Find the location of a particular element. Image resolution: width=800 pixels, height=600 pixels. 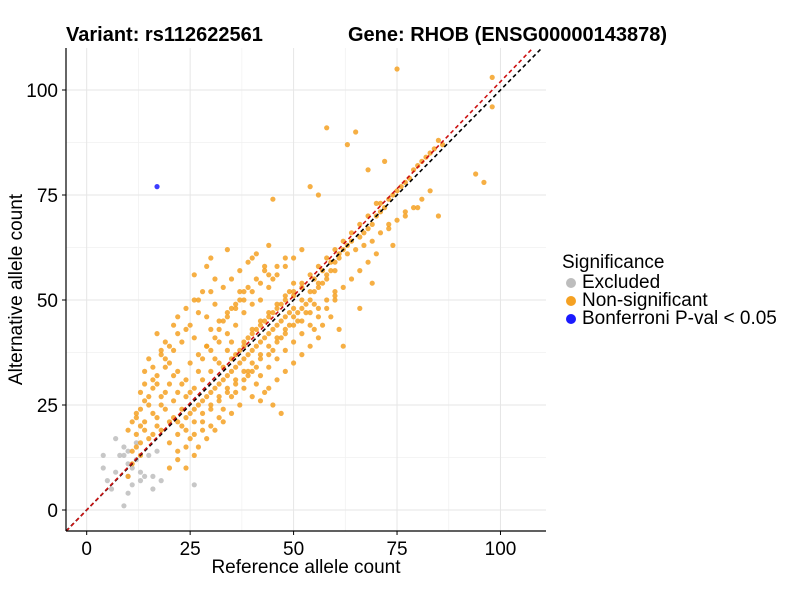

y-tick-label: 25 is located at coordinates (47, 406).